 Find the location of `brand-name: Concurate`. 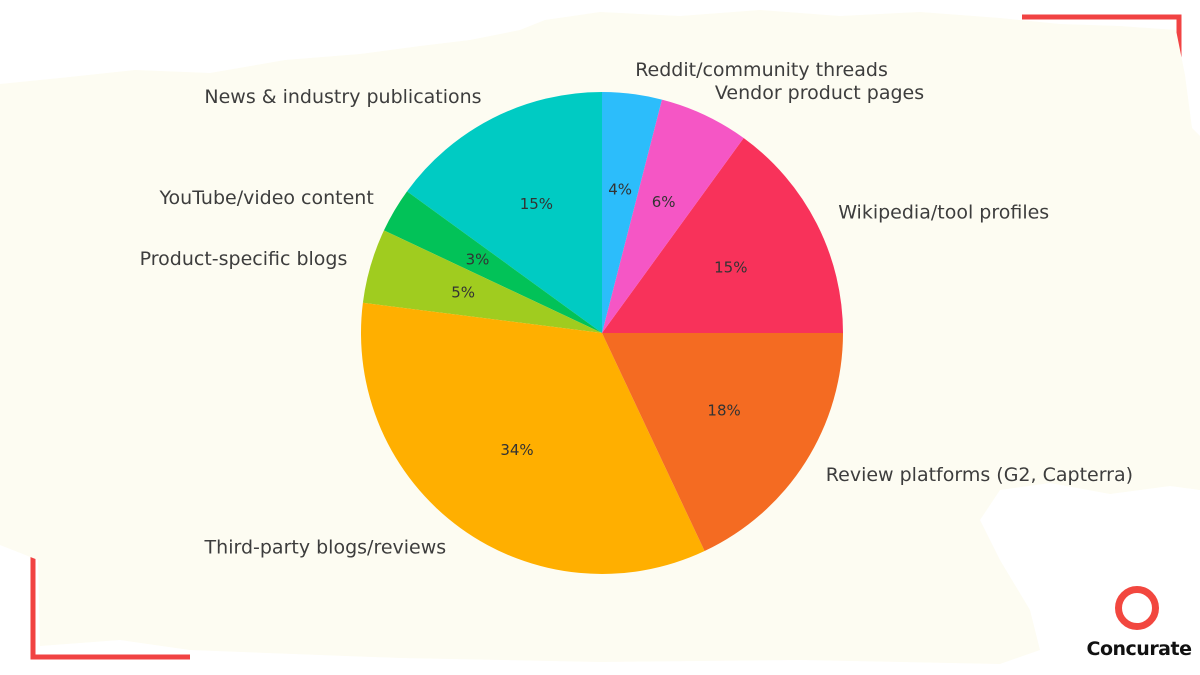

brand-name: Concurate is located at coordinates (1139, 649).